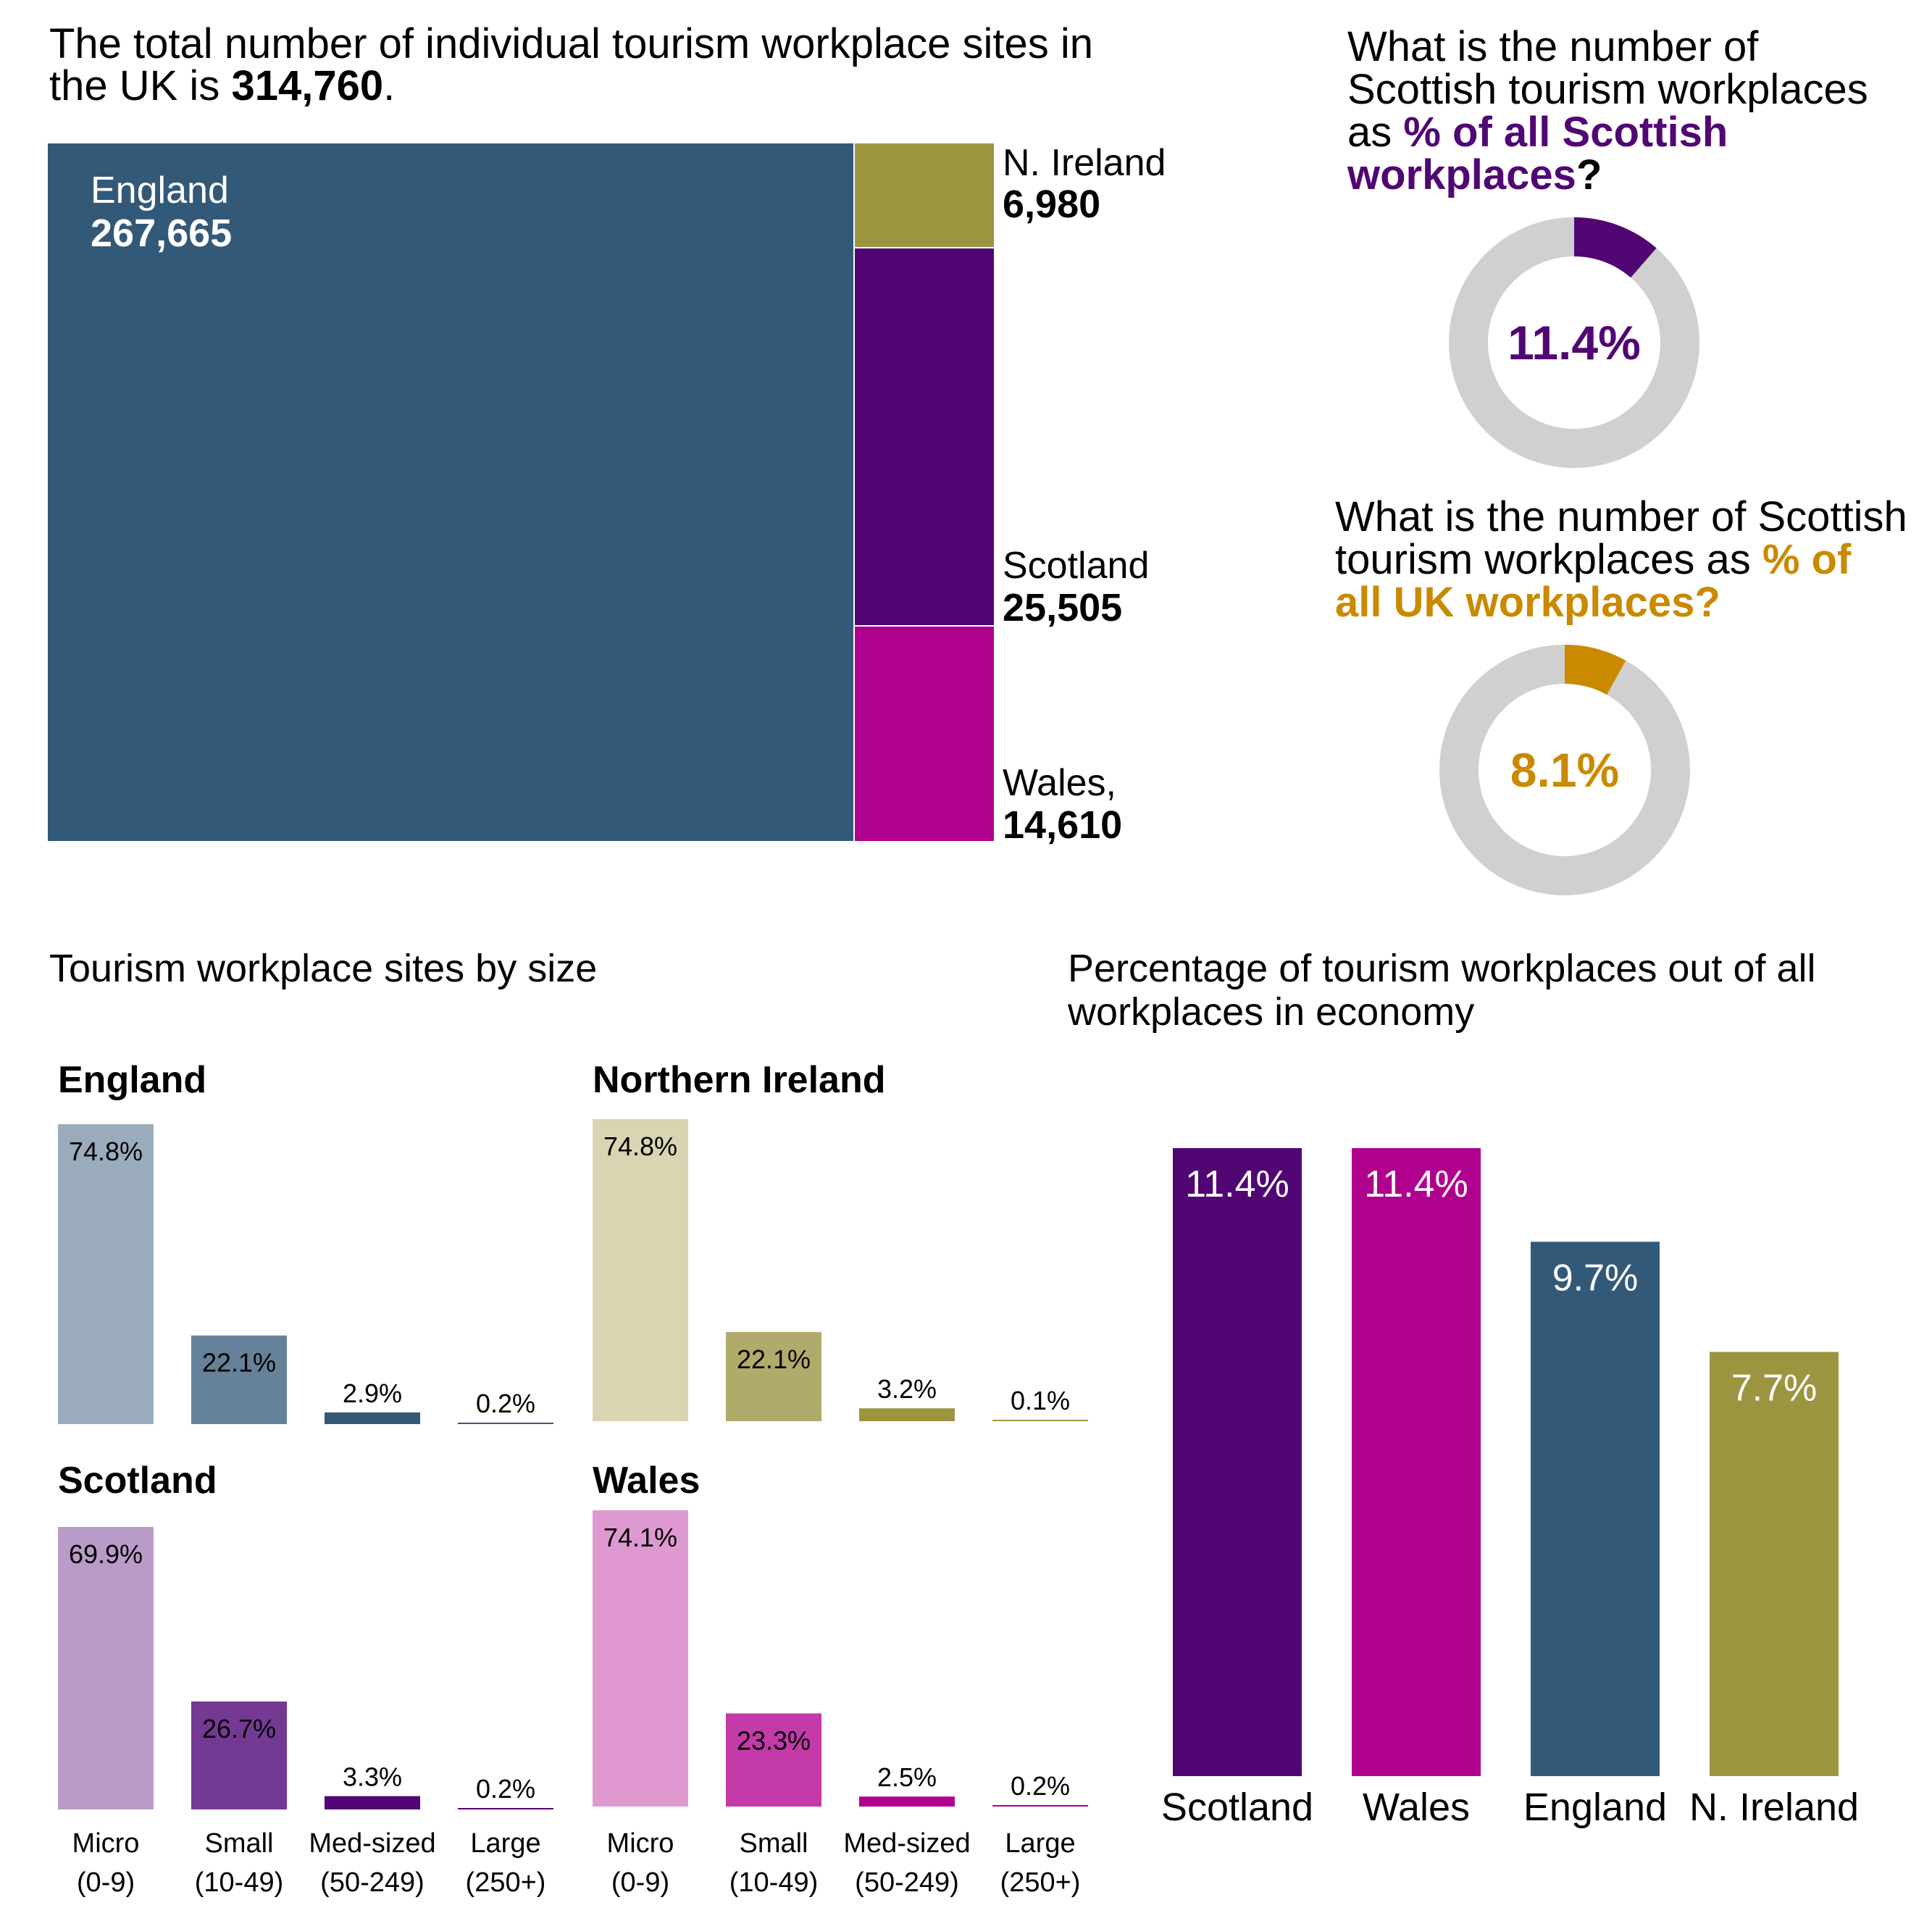 Image resolution: width=1932 pixels, height=1921 pixels. Describe the element at coordinates (160, 191) in the screenshot. I see `treemap-england-name: England` at that location.